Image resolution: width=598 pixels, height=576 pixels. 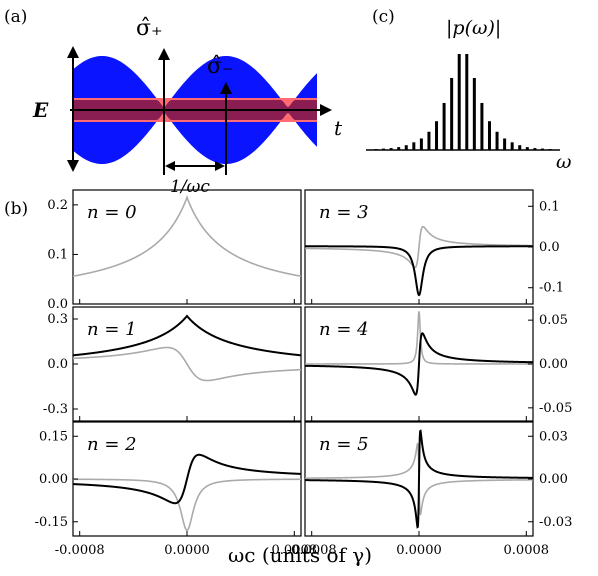 I want to click on shared-xlabel: ωc (units of γ), so click(x=300, y=555).